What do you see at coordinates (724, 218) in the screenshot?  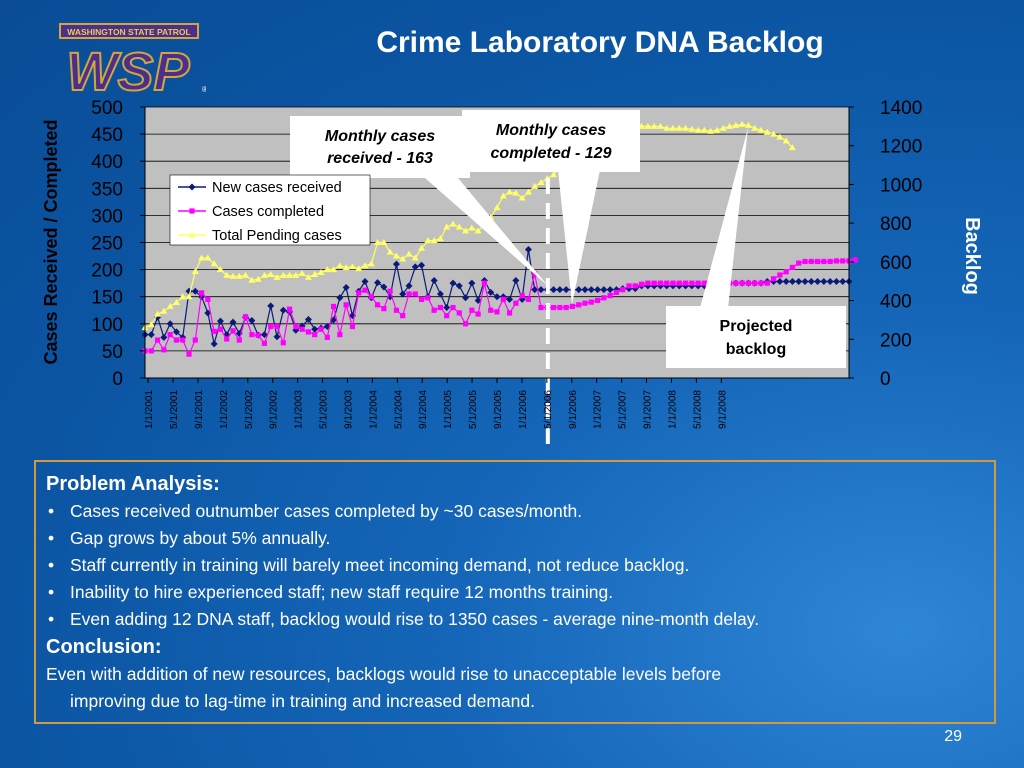 I see `callout-projected-pointer` at bounding box center [724, 218].